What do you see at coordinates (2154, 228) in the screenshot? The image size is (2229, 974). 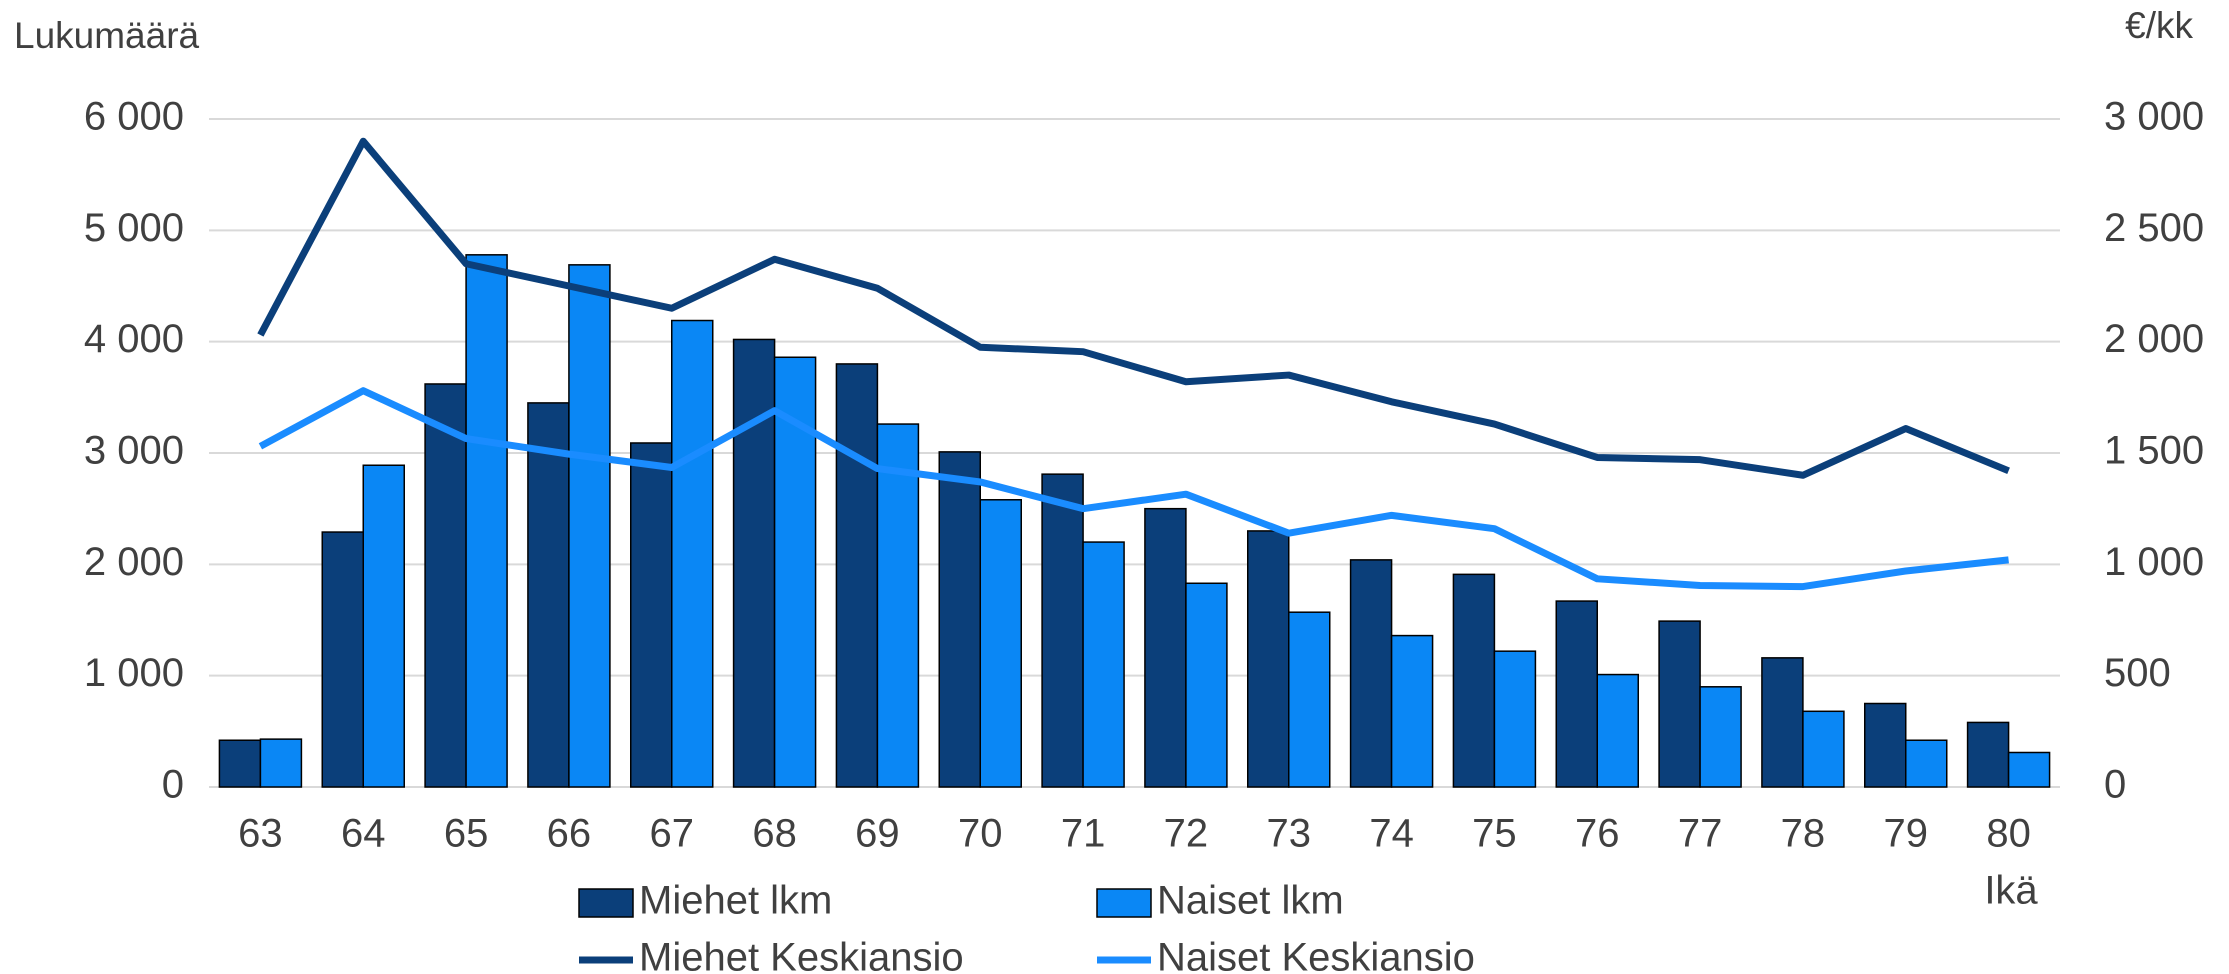 I see `y2-tick-label: 2 500` at bounding box center [2154, 228].